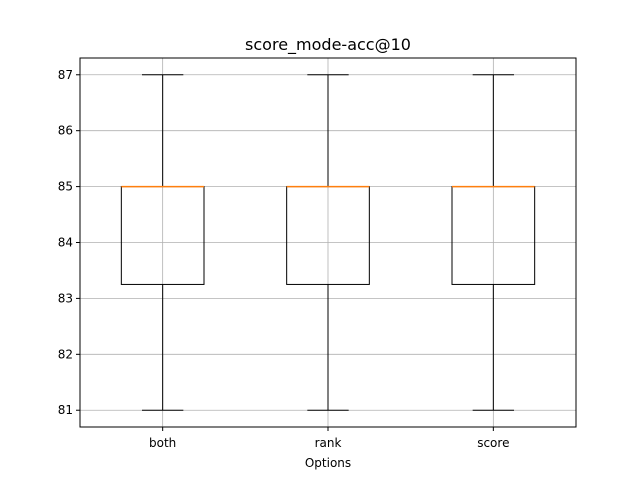 The height and width of the screenshot is (480, 640). I want to click on y-axis-ticks: 81 82 83 84 85 86 87, so click(69, 242).